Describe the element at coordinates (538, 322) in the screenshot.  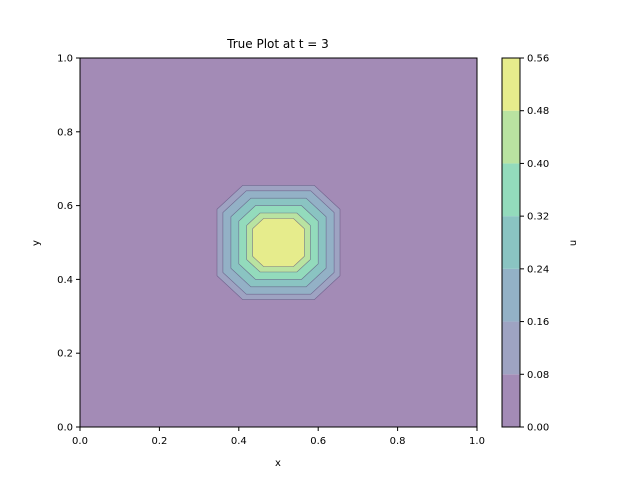
I see `colorbar-tick-label: 0.16` at that location.